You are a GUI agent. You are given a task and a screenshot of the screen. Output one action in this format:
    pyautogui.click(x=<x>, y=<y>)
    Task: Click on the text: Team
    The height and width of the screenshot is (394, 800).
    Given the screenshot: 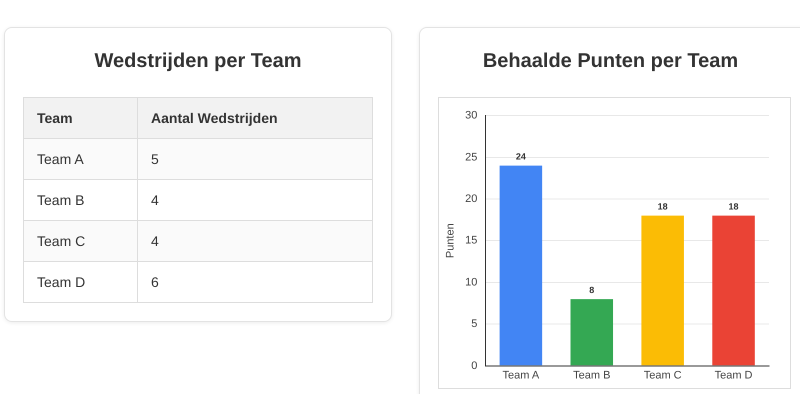 What is the action you would take?
    pyautogui.click(x=81, y=118)
    